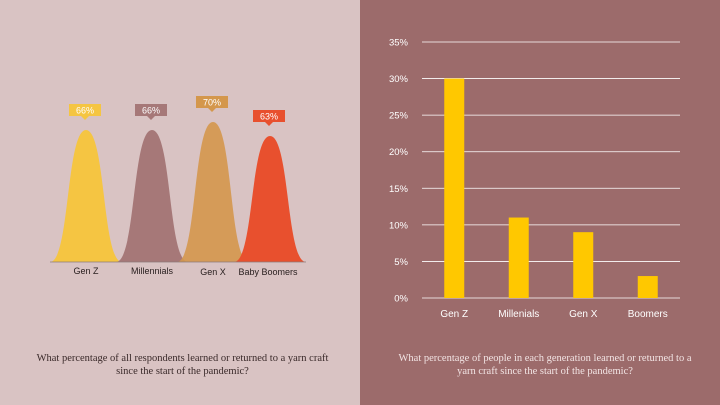 The width and height of the screenshot is (720, 405). Describe the element at coordinates (152, 271) in the screenshot. I see `category-label: Millennials` at that location.